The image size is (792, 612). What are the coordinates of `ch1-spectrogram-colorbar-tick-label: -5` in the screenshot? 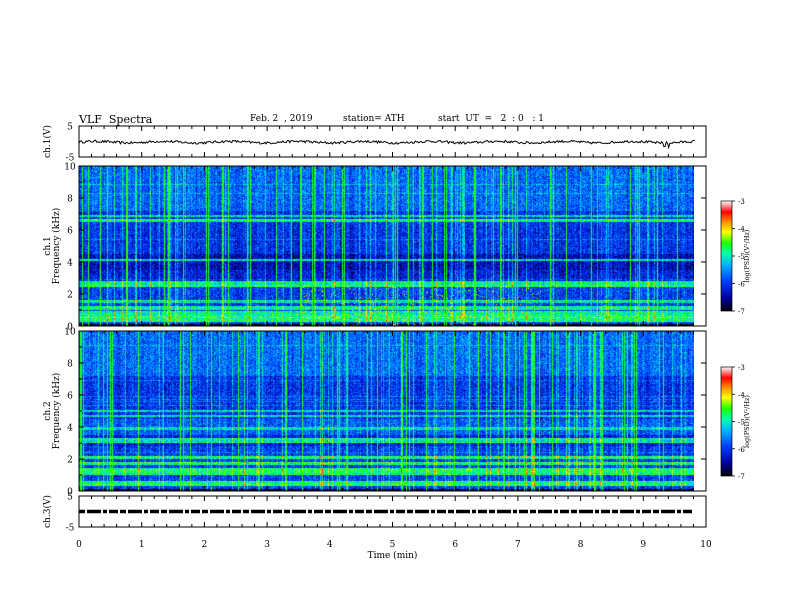 It's located at (741, 257).